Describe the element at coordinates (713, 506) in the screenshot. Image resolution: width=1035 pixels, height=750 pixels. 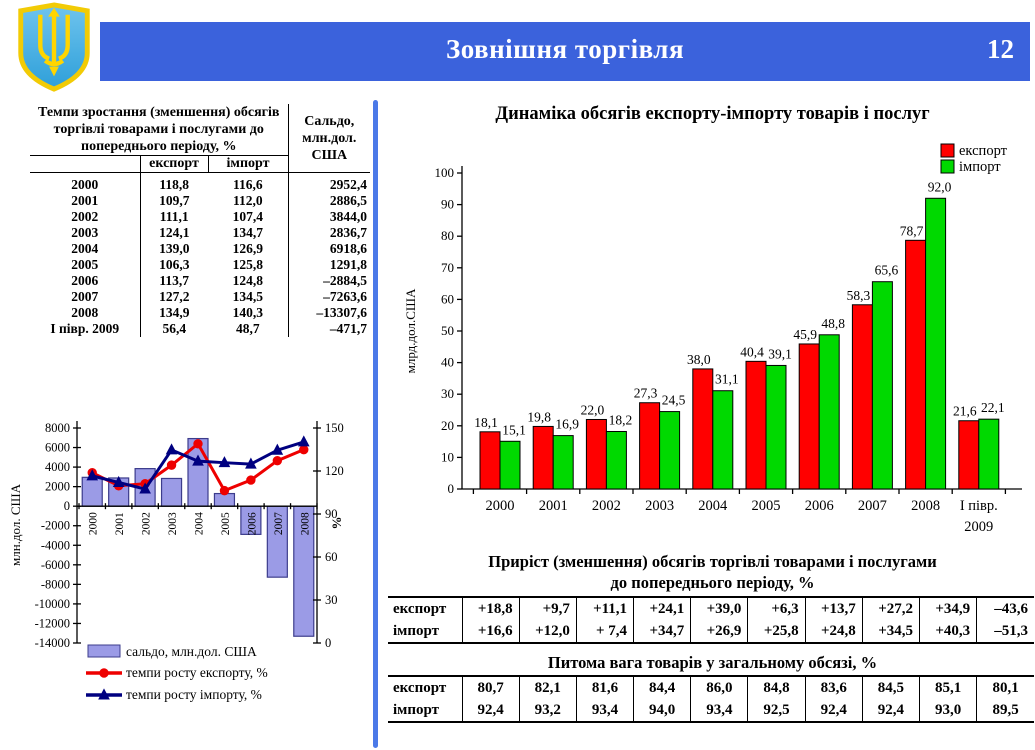
I see `svg-text: 2004` at that location.